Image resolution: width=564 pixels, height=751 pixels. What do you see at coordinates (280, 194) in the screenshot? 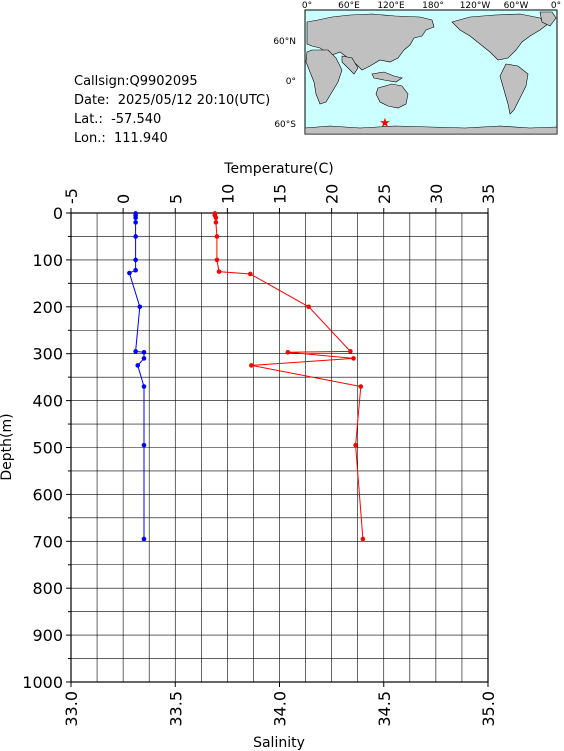
I see `temperature-tick-label: 15` at bounding box center [280, 194].